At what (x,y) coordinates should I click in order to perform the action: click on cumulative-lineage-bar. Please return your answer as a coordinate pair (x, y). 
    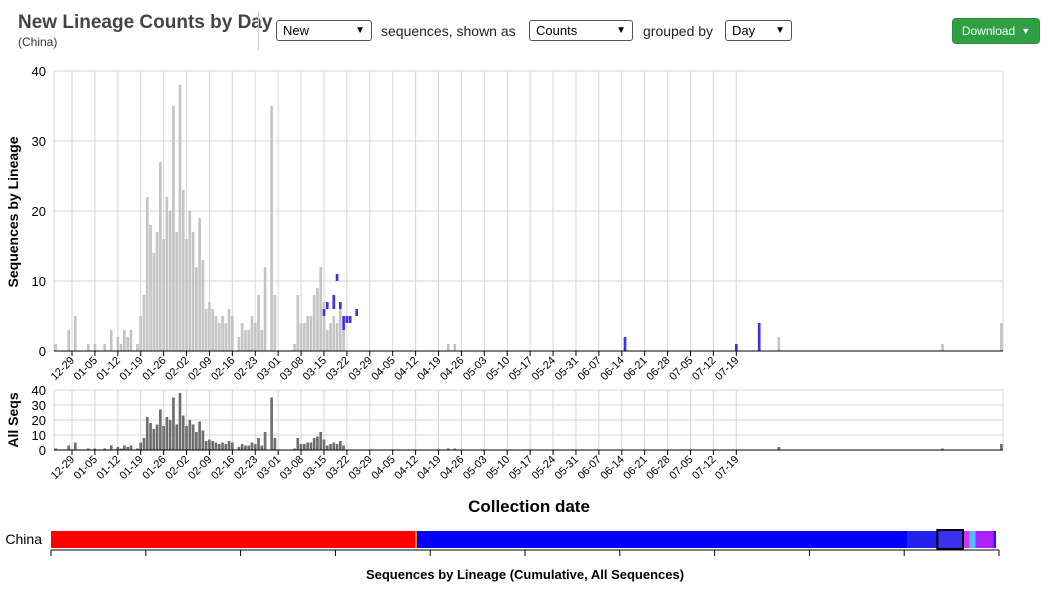
    Looking at the image, I should click on (525, 542).